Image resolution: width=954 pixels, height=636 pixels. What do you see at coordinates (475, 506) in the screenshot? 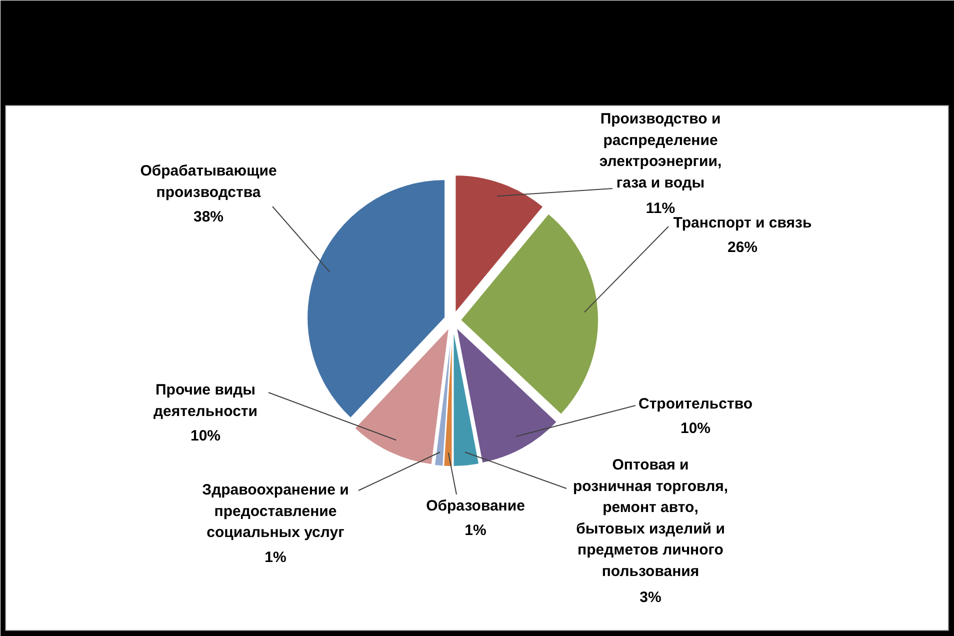
I see `slice-label: Образование` at bounding box center [475, 506].